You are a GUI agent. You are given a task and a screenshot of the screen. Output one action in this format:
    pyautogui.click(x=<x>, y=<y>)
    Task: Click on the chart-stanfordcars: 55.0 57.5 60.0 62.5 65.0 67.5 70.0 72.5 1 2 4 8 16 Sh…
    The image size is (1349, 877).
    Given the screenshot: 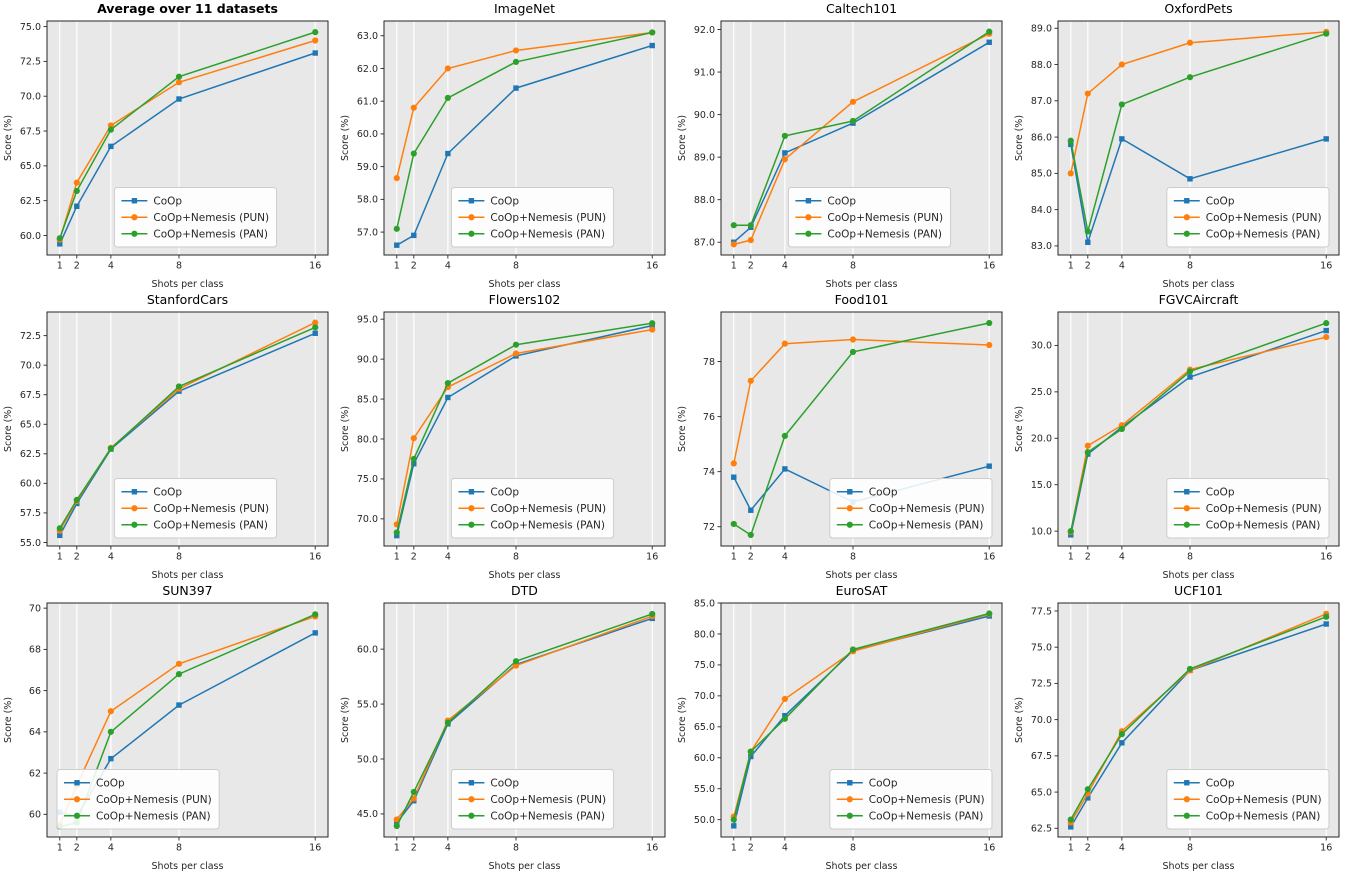 What is the action you would take?
    pyautogui.click(x=166, y=436)
    